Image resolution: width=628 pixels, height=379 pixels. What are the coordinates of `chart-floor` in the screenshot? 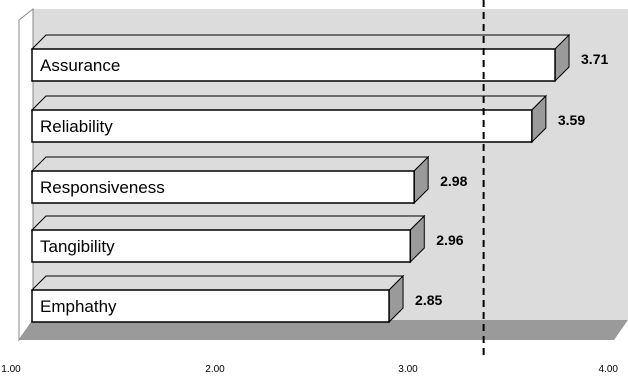 It's located at (323, 330).